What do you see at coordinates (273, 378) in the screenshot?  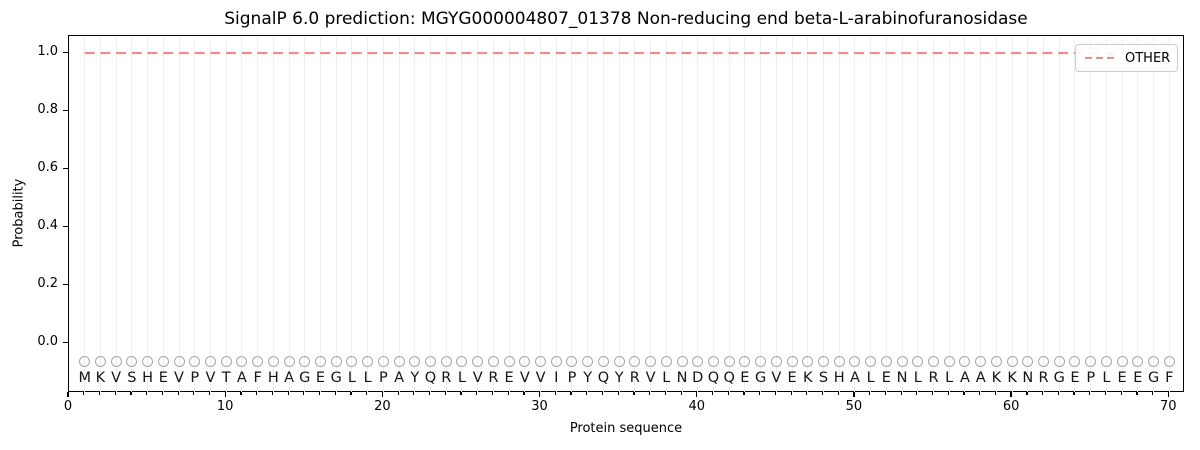 I see `residue-letter: H` at bounding box center [273, 378].